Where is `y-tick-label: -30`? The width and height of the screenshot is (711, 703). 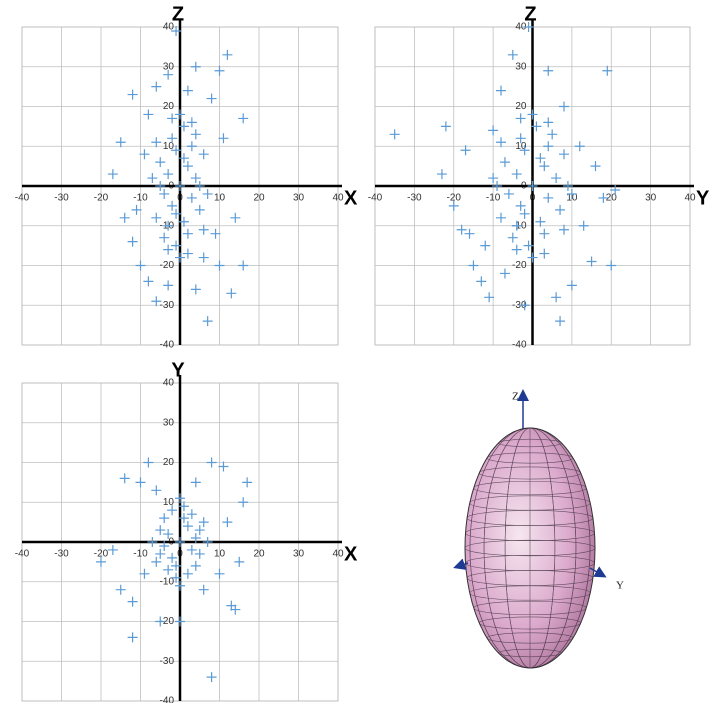
y-tick-label: -30 is located at coordinates (167, 661).